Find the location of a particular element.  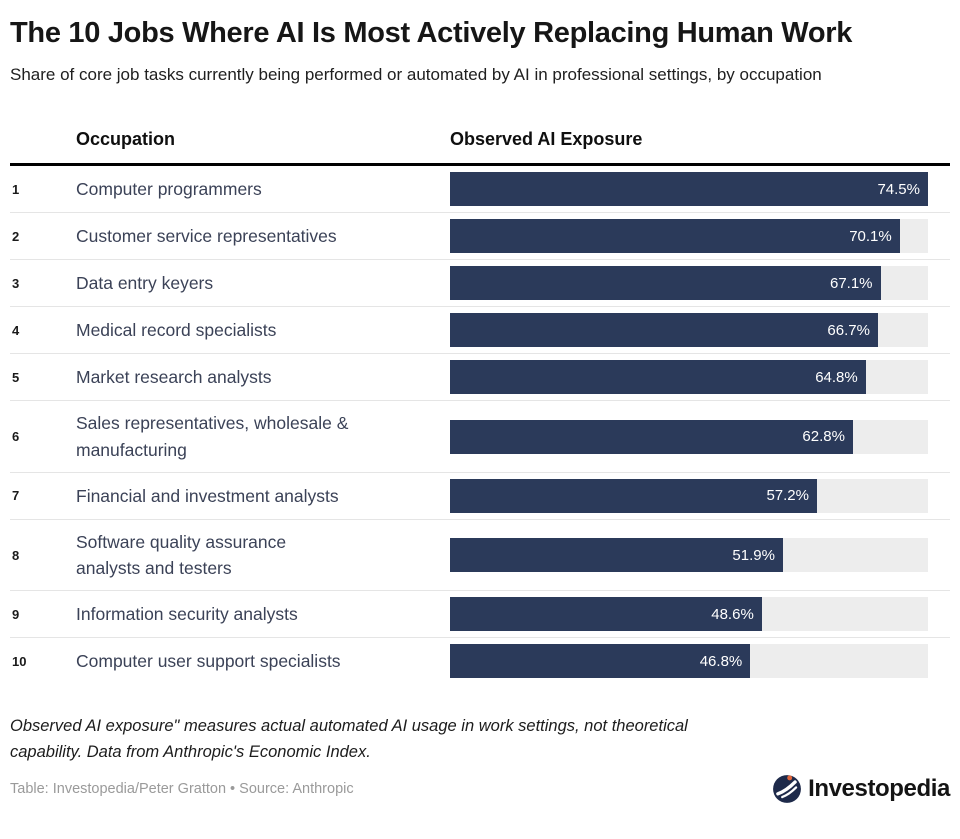

row-rank: 10 is located at coordinates (19, 661).